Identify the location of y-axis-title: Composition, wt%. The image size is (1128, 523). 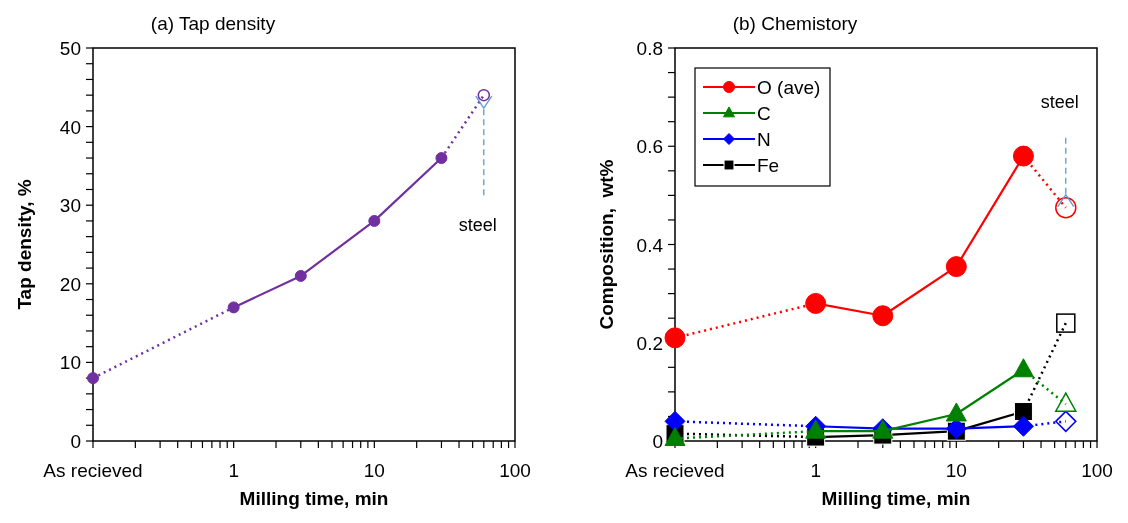
(606, 244).